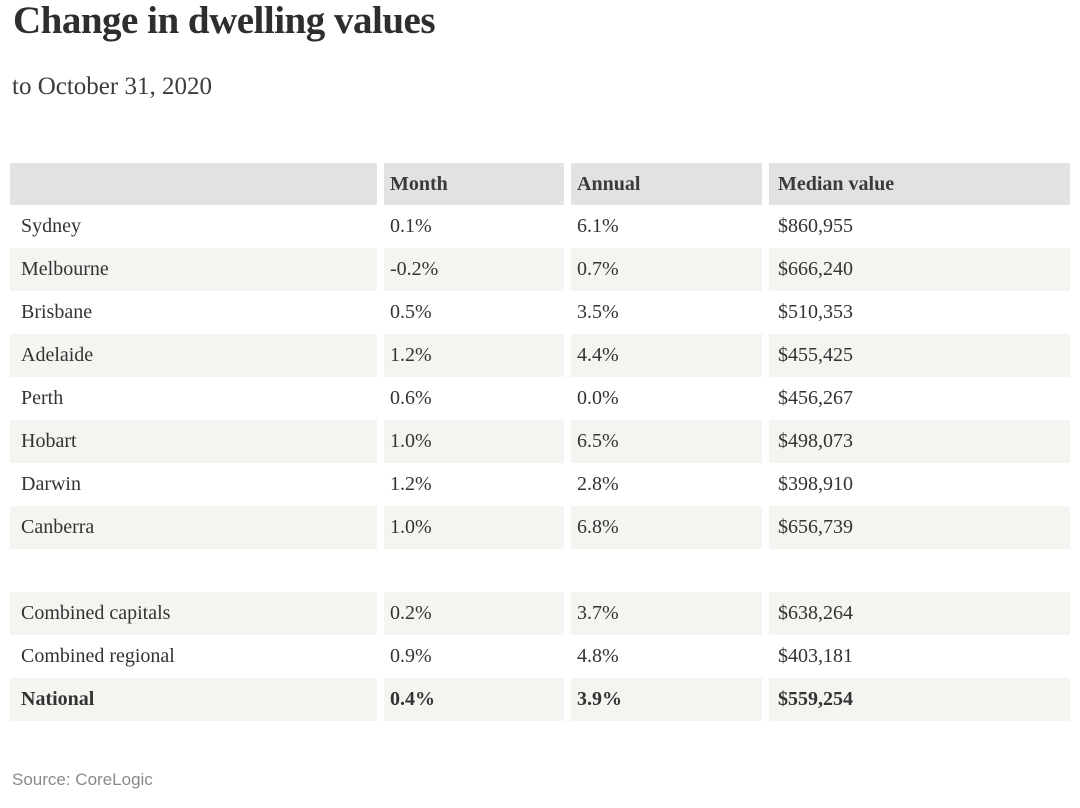  What do you see at coordinates (919, 699) in the screenshot?
I see `median-value-cell: $559,254` at bounding box center [919, 699].